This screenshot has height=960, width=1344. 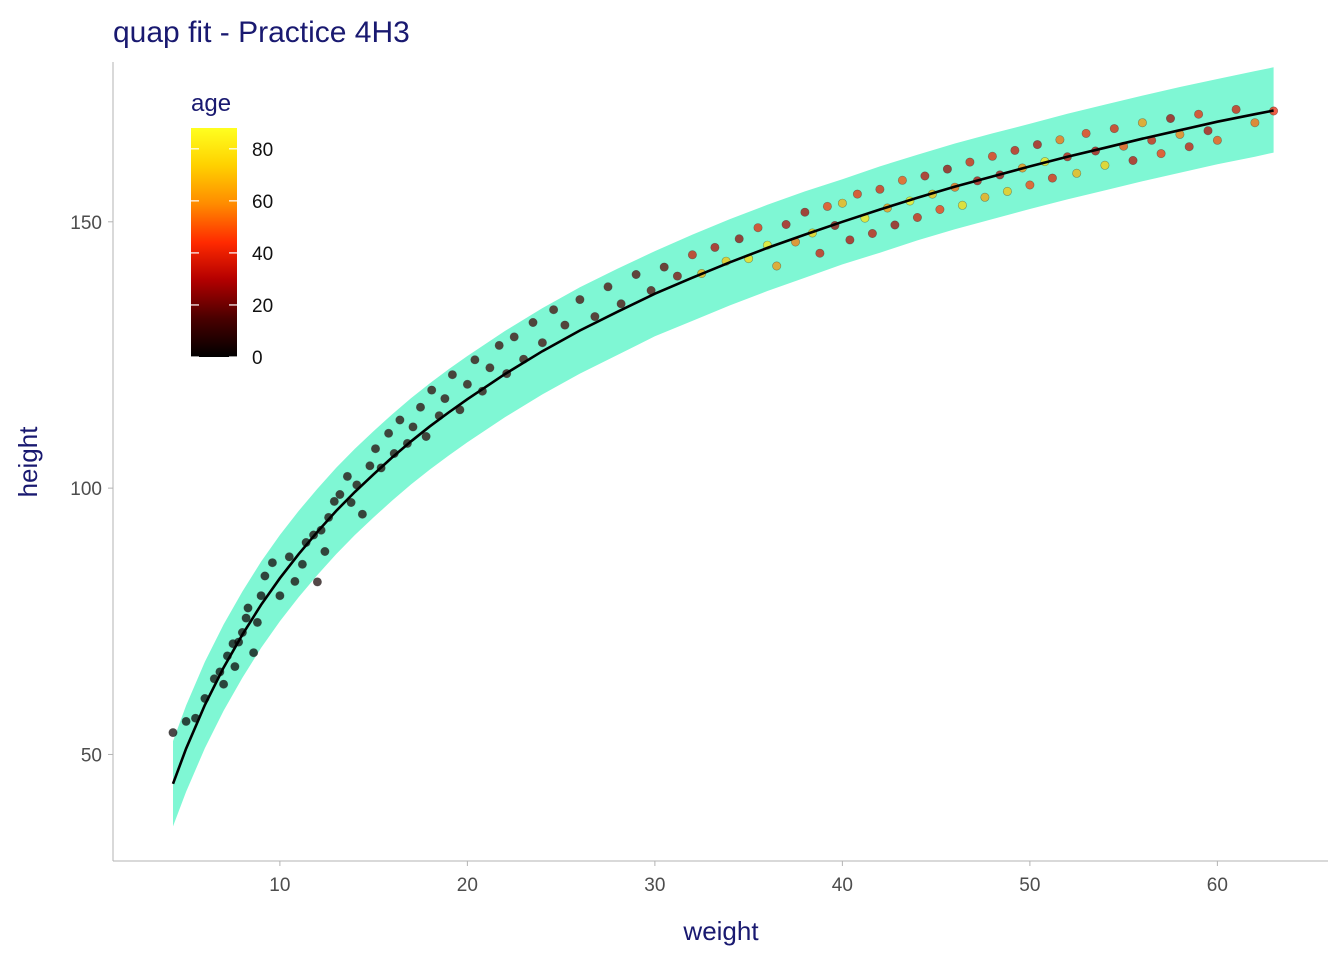 I want to click on x-tick-label: 20, so click(x=467, y=885).